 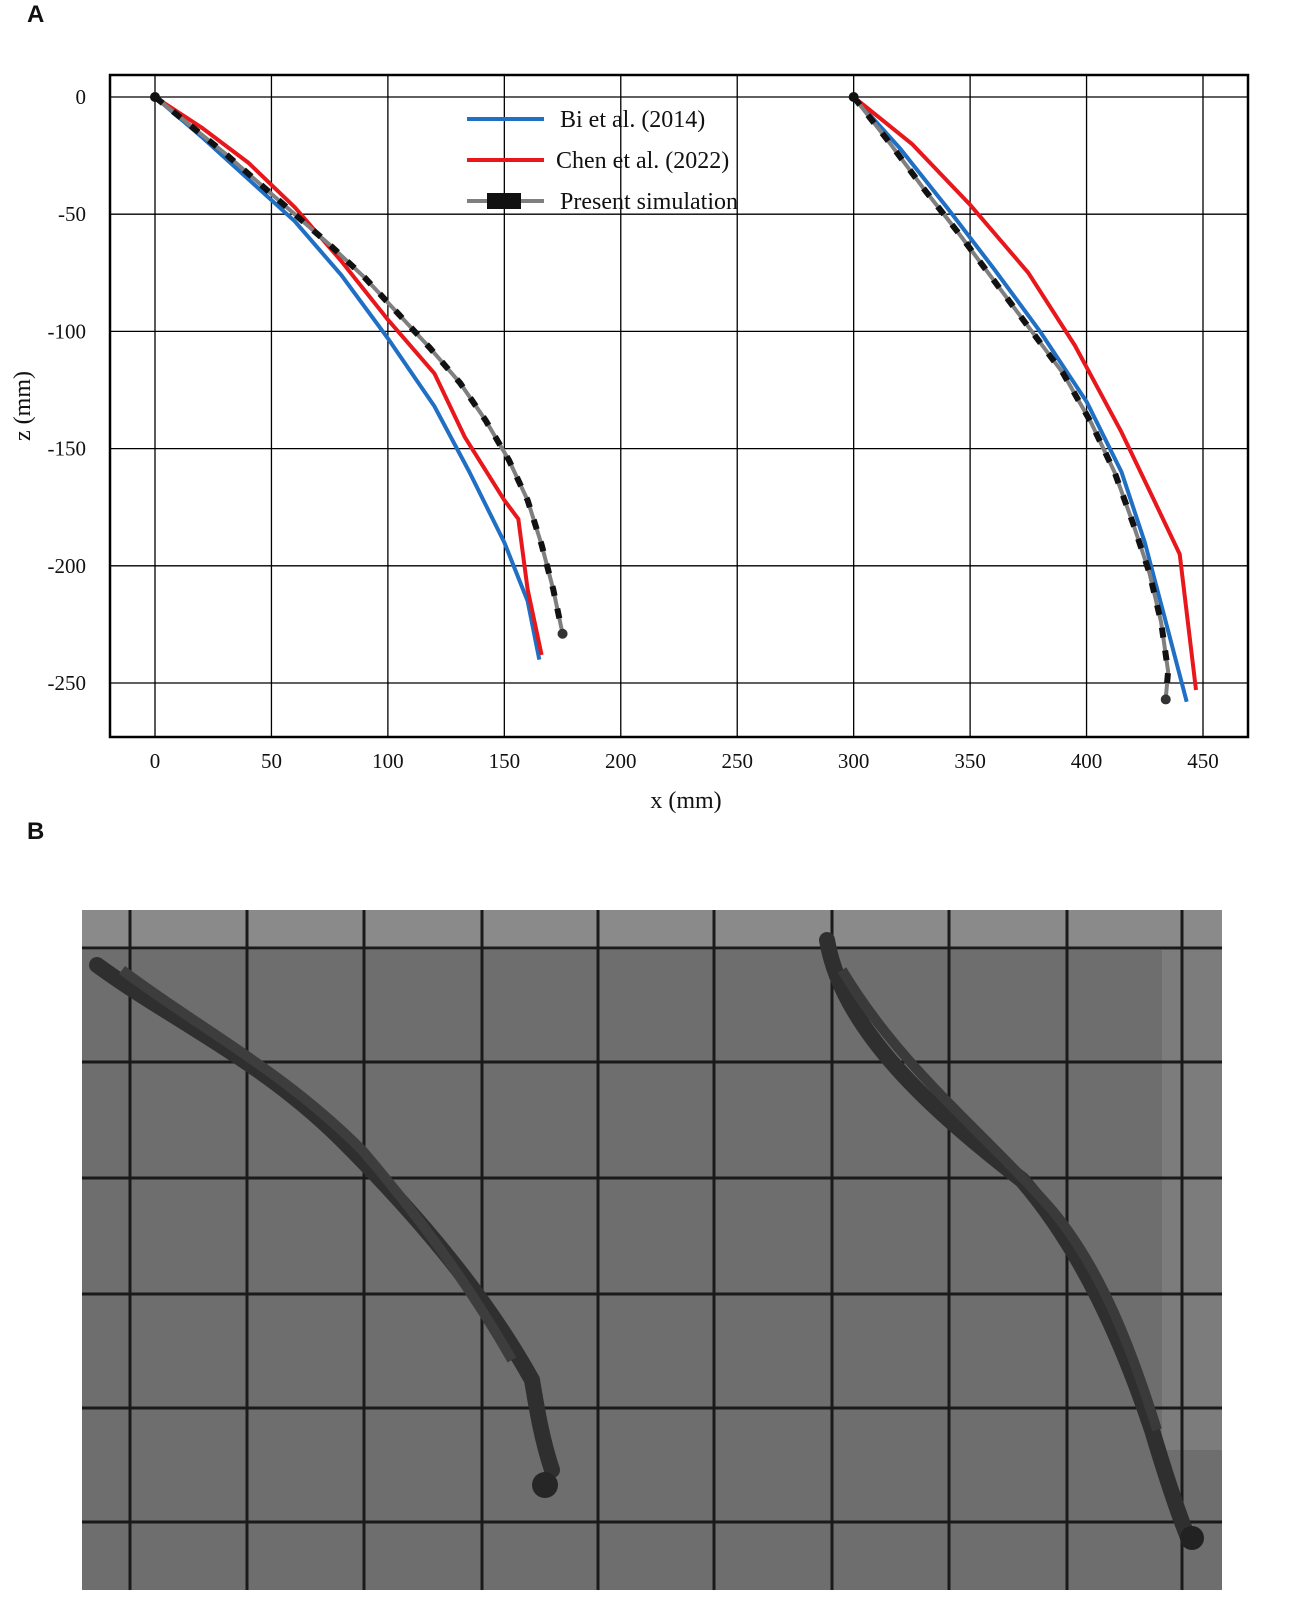 What do you see at coordinates (505, 761) in the screenshot?
I see `x-tick-label: 150` at bounding box center [505, 761].